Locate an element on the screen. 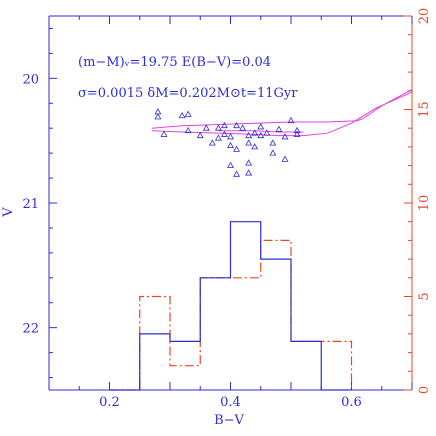 Image resolution: width=436 pixels, height=436 pixels. isochrone-lower is located at coordinates (282, 114).